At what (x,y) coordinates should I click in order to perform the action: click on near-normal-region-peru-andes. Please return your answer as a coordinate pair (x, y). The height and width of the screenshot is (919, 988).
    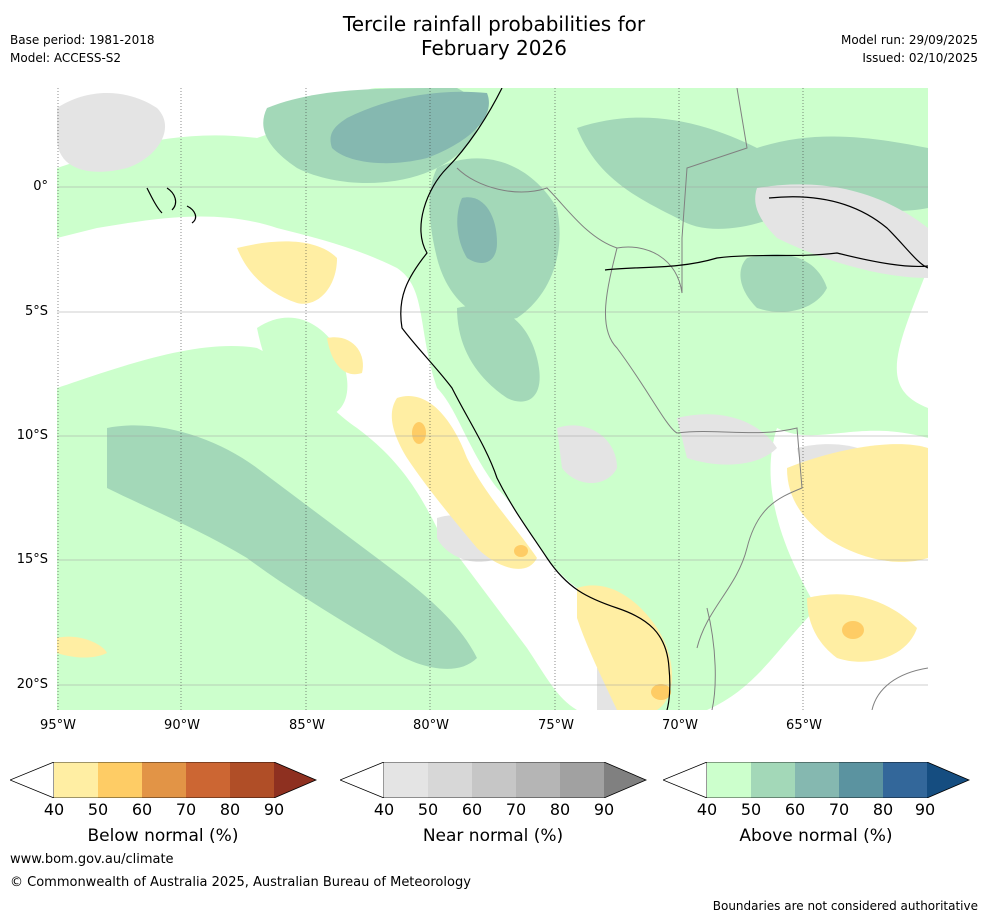
    Looking at the image, I should click on (587, 454).